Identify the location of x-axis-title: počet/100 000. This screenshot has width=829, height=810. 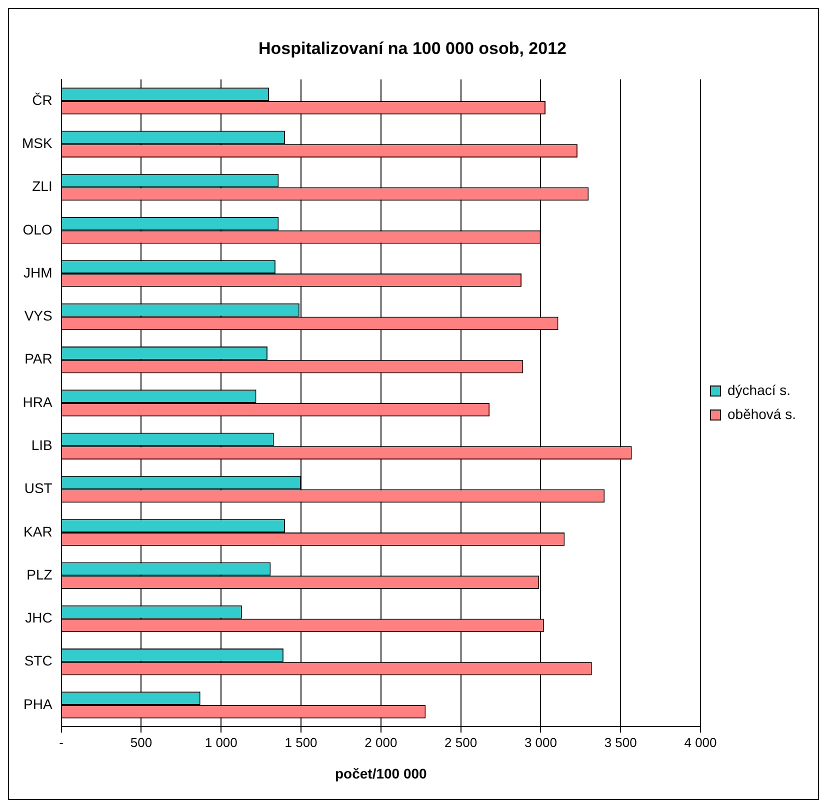
(381, 773).